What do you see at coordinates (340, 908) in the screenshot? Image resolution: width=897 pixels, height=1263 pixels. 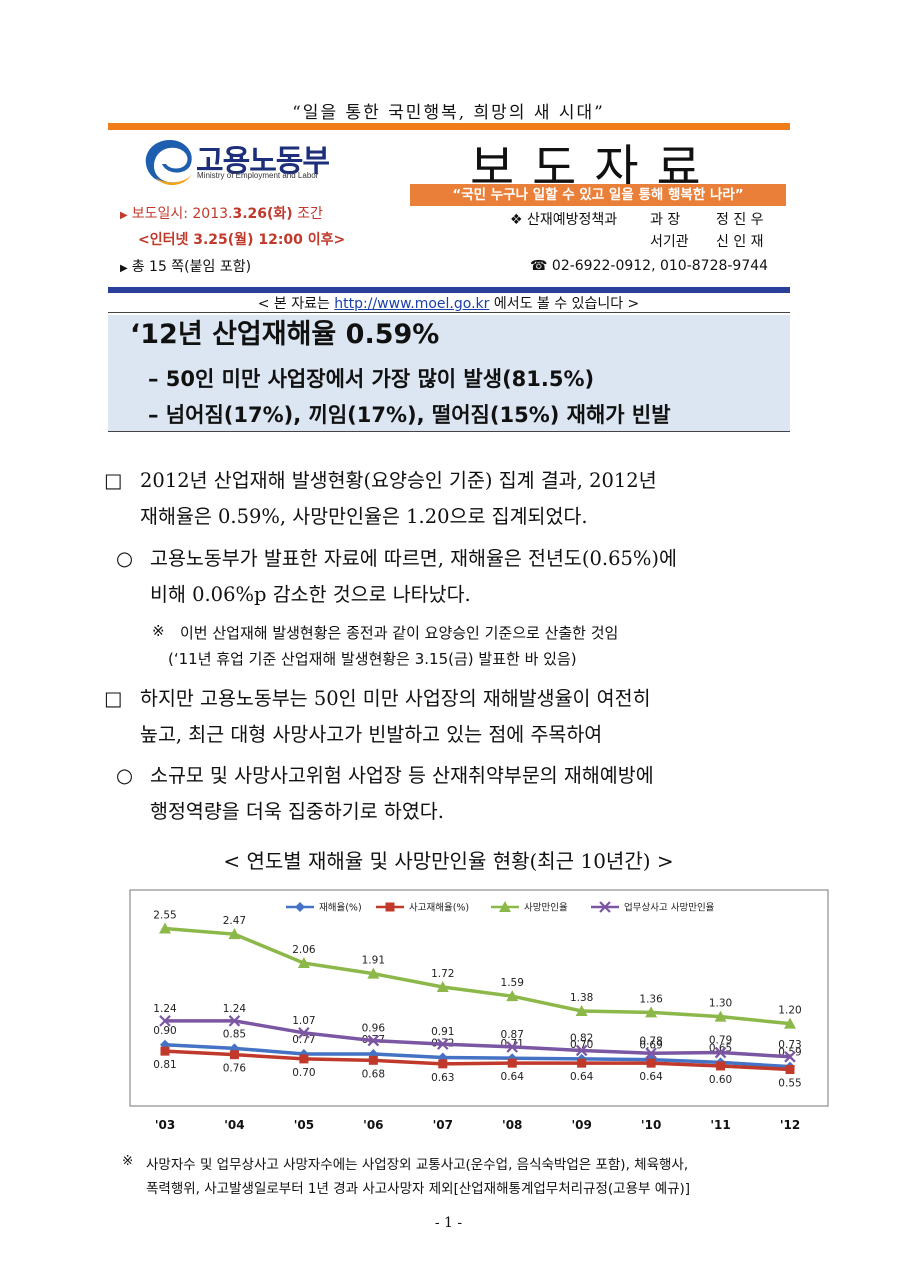 I see `legend-label: 재해율(%)` at bounding box center [340, 908].